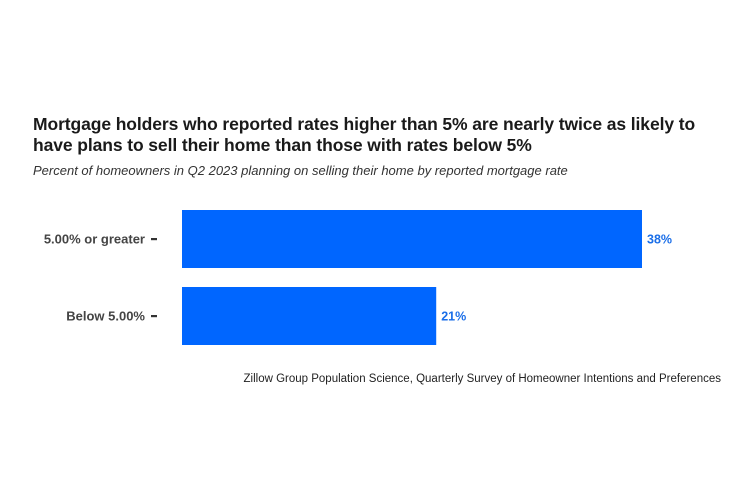  I want to click on value-label: 38%, so click(659, 240).